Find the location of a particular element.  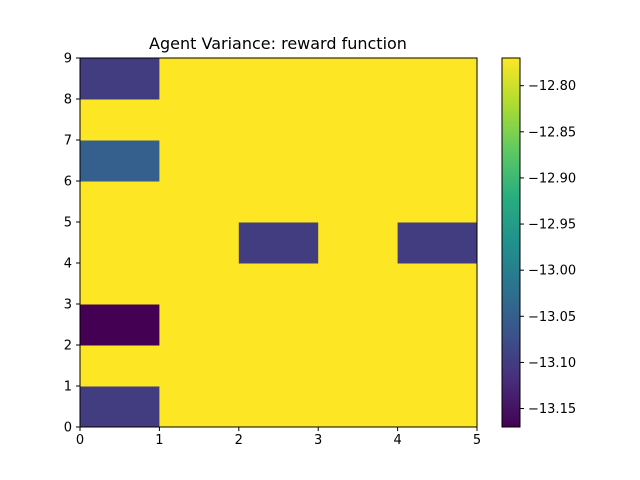

y-tick-label: 2 is located at coordinates (68, 346).